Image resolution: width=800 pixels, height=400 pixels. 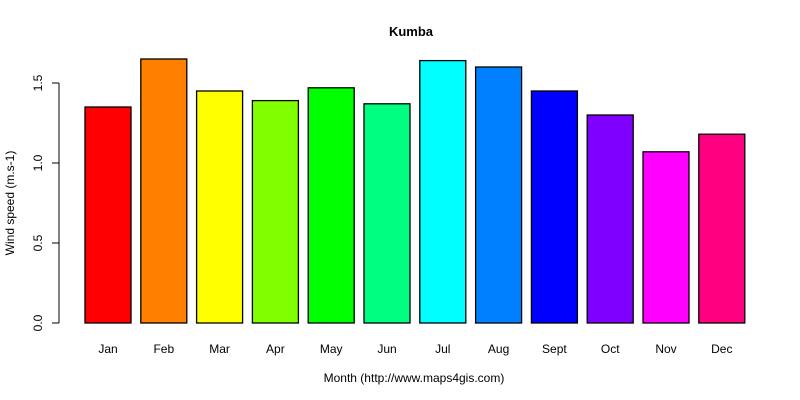 I want to click on x-tick-labels: Jan Feb Mar Apr May Jun Jul Aug Sept Oct Nov Dec, so click(x=415, y=349).